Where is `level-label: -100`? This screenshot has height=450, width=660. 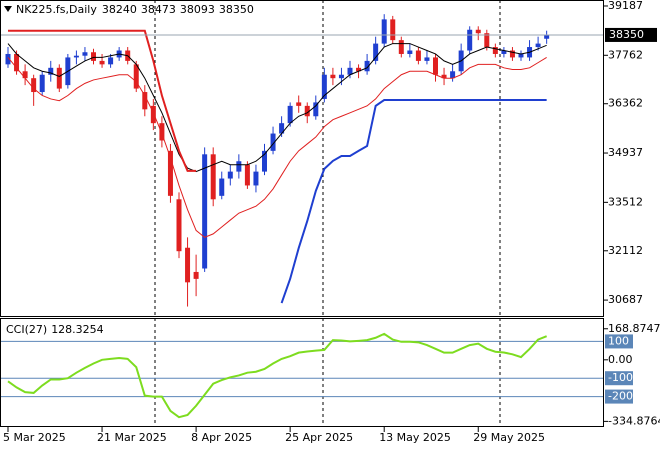 level-label: -100 is located at coordinates (620, 377).